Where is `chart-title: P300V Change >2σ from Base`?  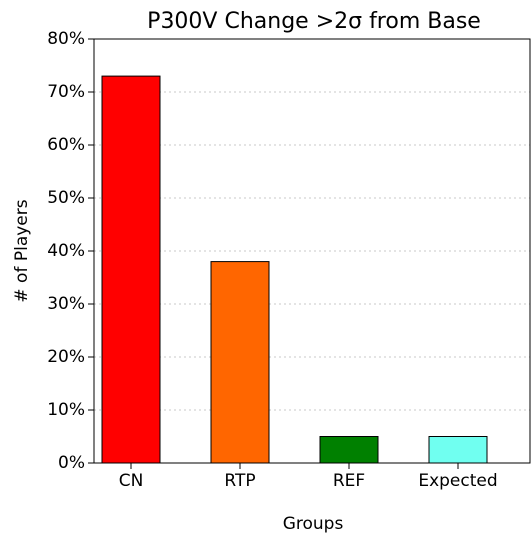
chart-title: P300V Change >2σ from Base is located at coordinates (314, 21).